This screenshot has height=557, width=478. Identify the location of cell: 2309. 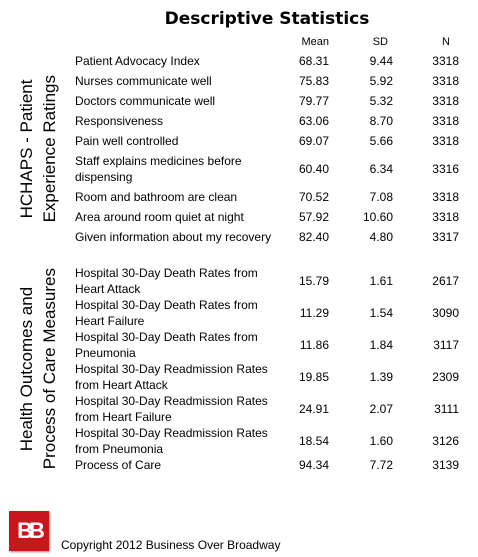
(445, 377).